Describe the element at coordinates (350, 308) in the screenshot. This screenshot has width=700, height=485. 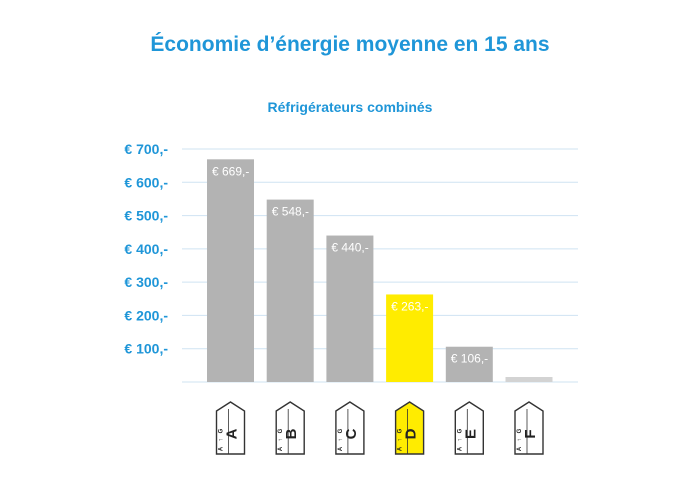
I see `bar-C` at that location.